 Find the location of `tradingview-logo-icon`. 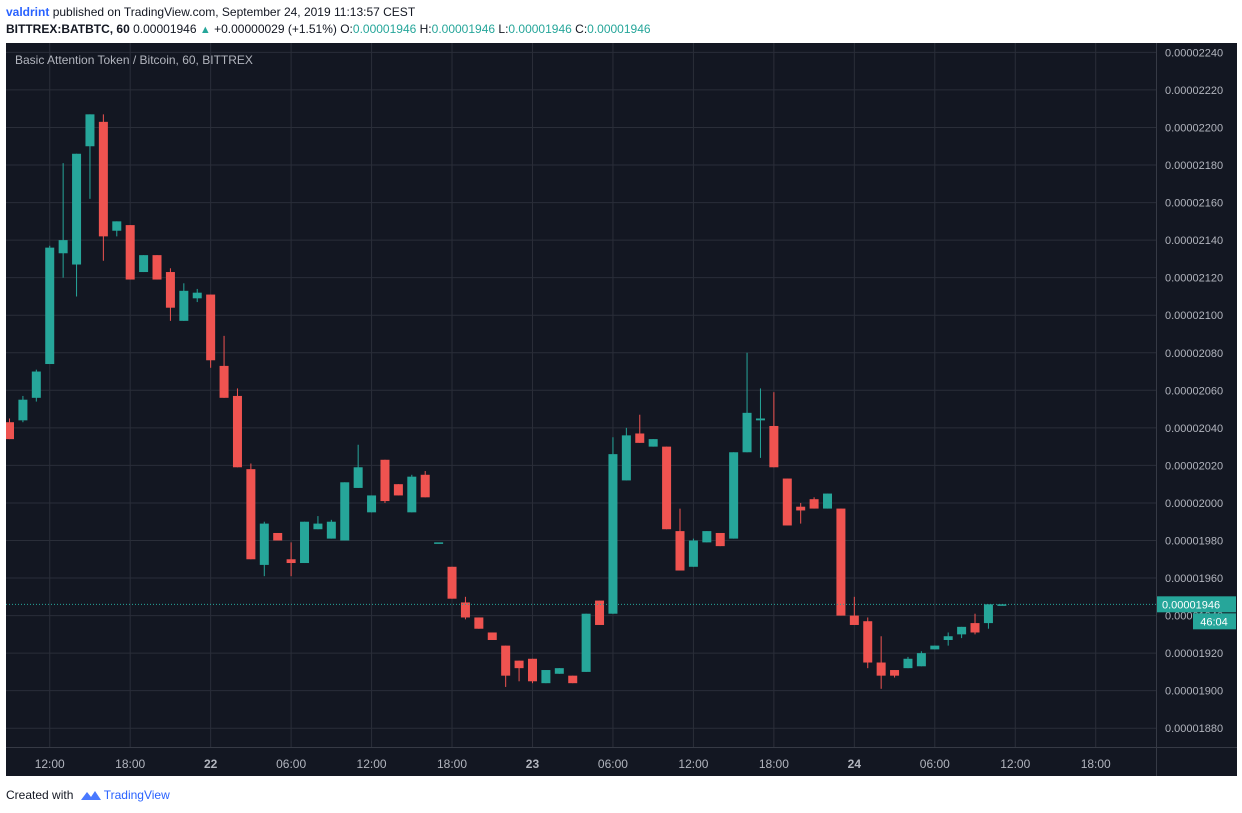

tradingview-logo-icon is located at coordinates (90, 795).